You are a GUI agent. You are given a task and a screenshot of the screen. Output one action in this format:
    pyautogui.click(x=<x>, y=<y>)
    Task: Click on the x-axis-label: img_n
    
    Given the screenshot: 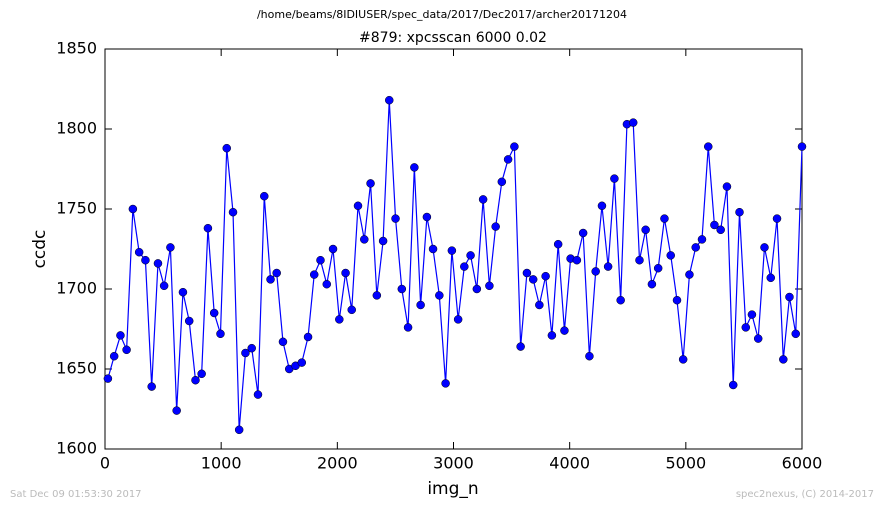 What is the action you would take?
    pyautogui.click(x=452, y=489)
    